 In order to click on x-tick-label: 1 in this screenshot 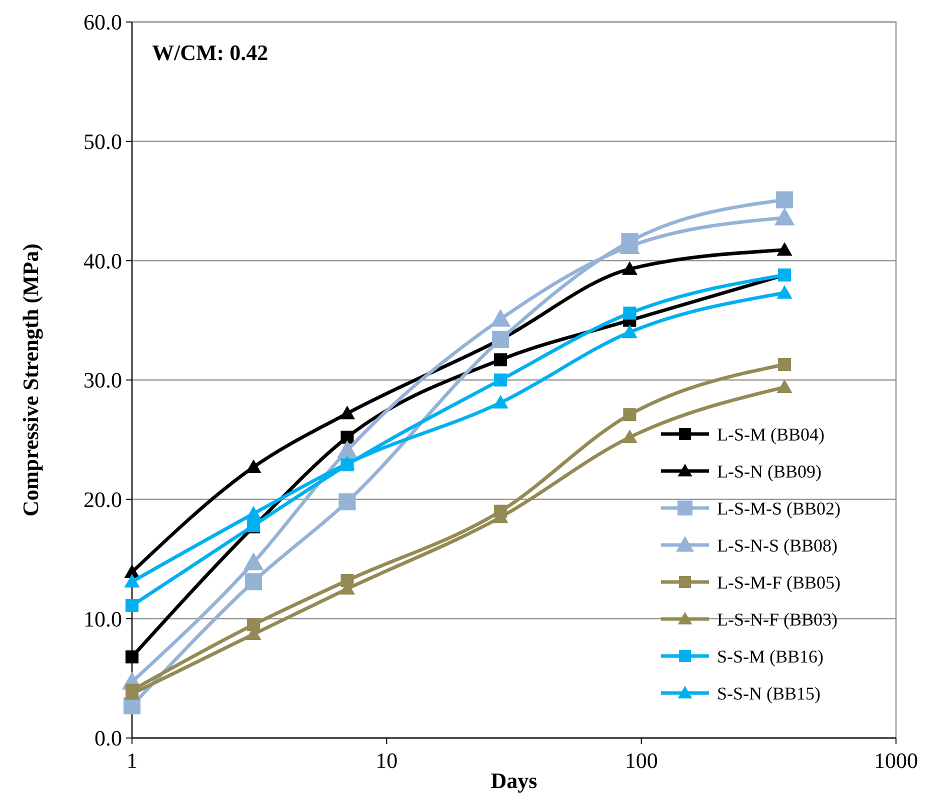, I will do `click(132, 760)`.